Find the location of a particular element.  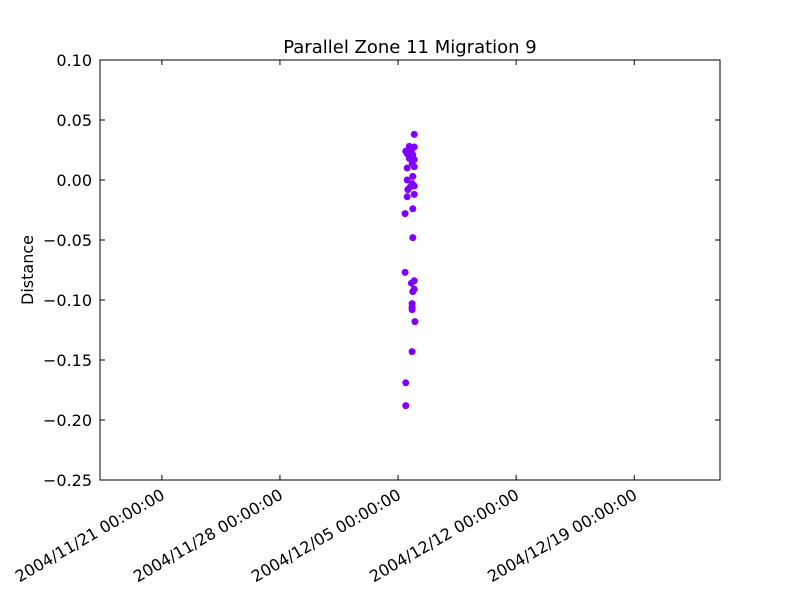

x-axis-label: Date is located at coordinates (410, 598).